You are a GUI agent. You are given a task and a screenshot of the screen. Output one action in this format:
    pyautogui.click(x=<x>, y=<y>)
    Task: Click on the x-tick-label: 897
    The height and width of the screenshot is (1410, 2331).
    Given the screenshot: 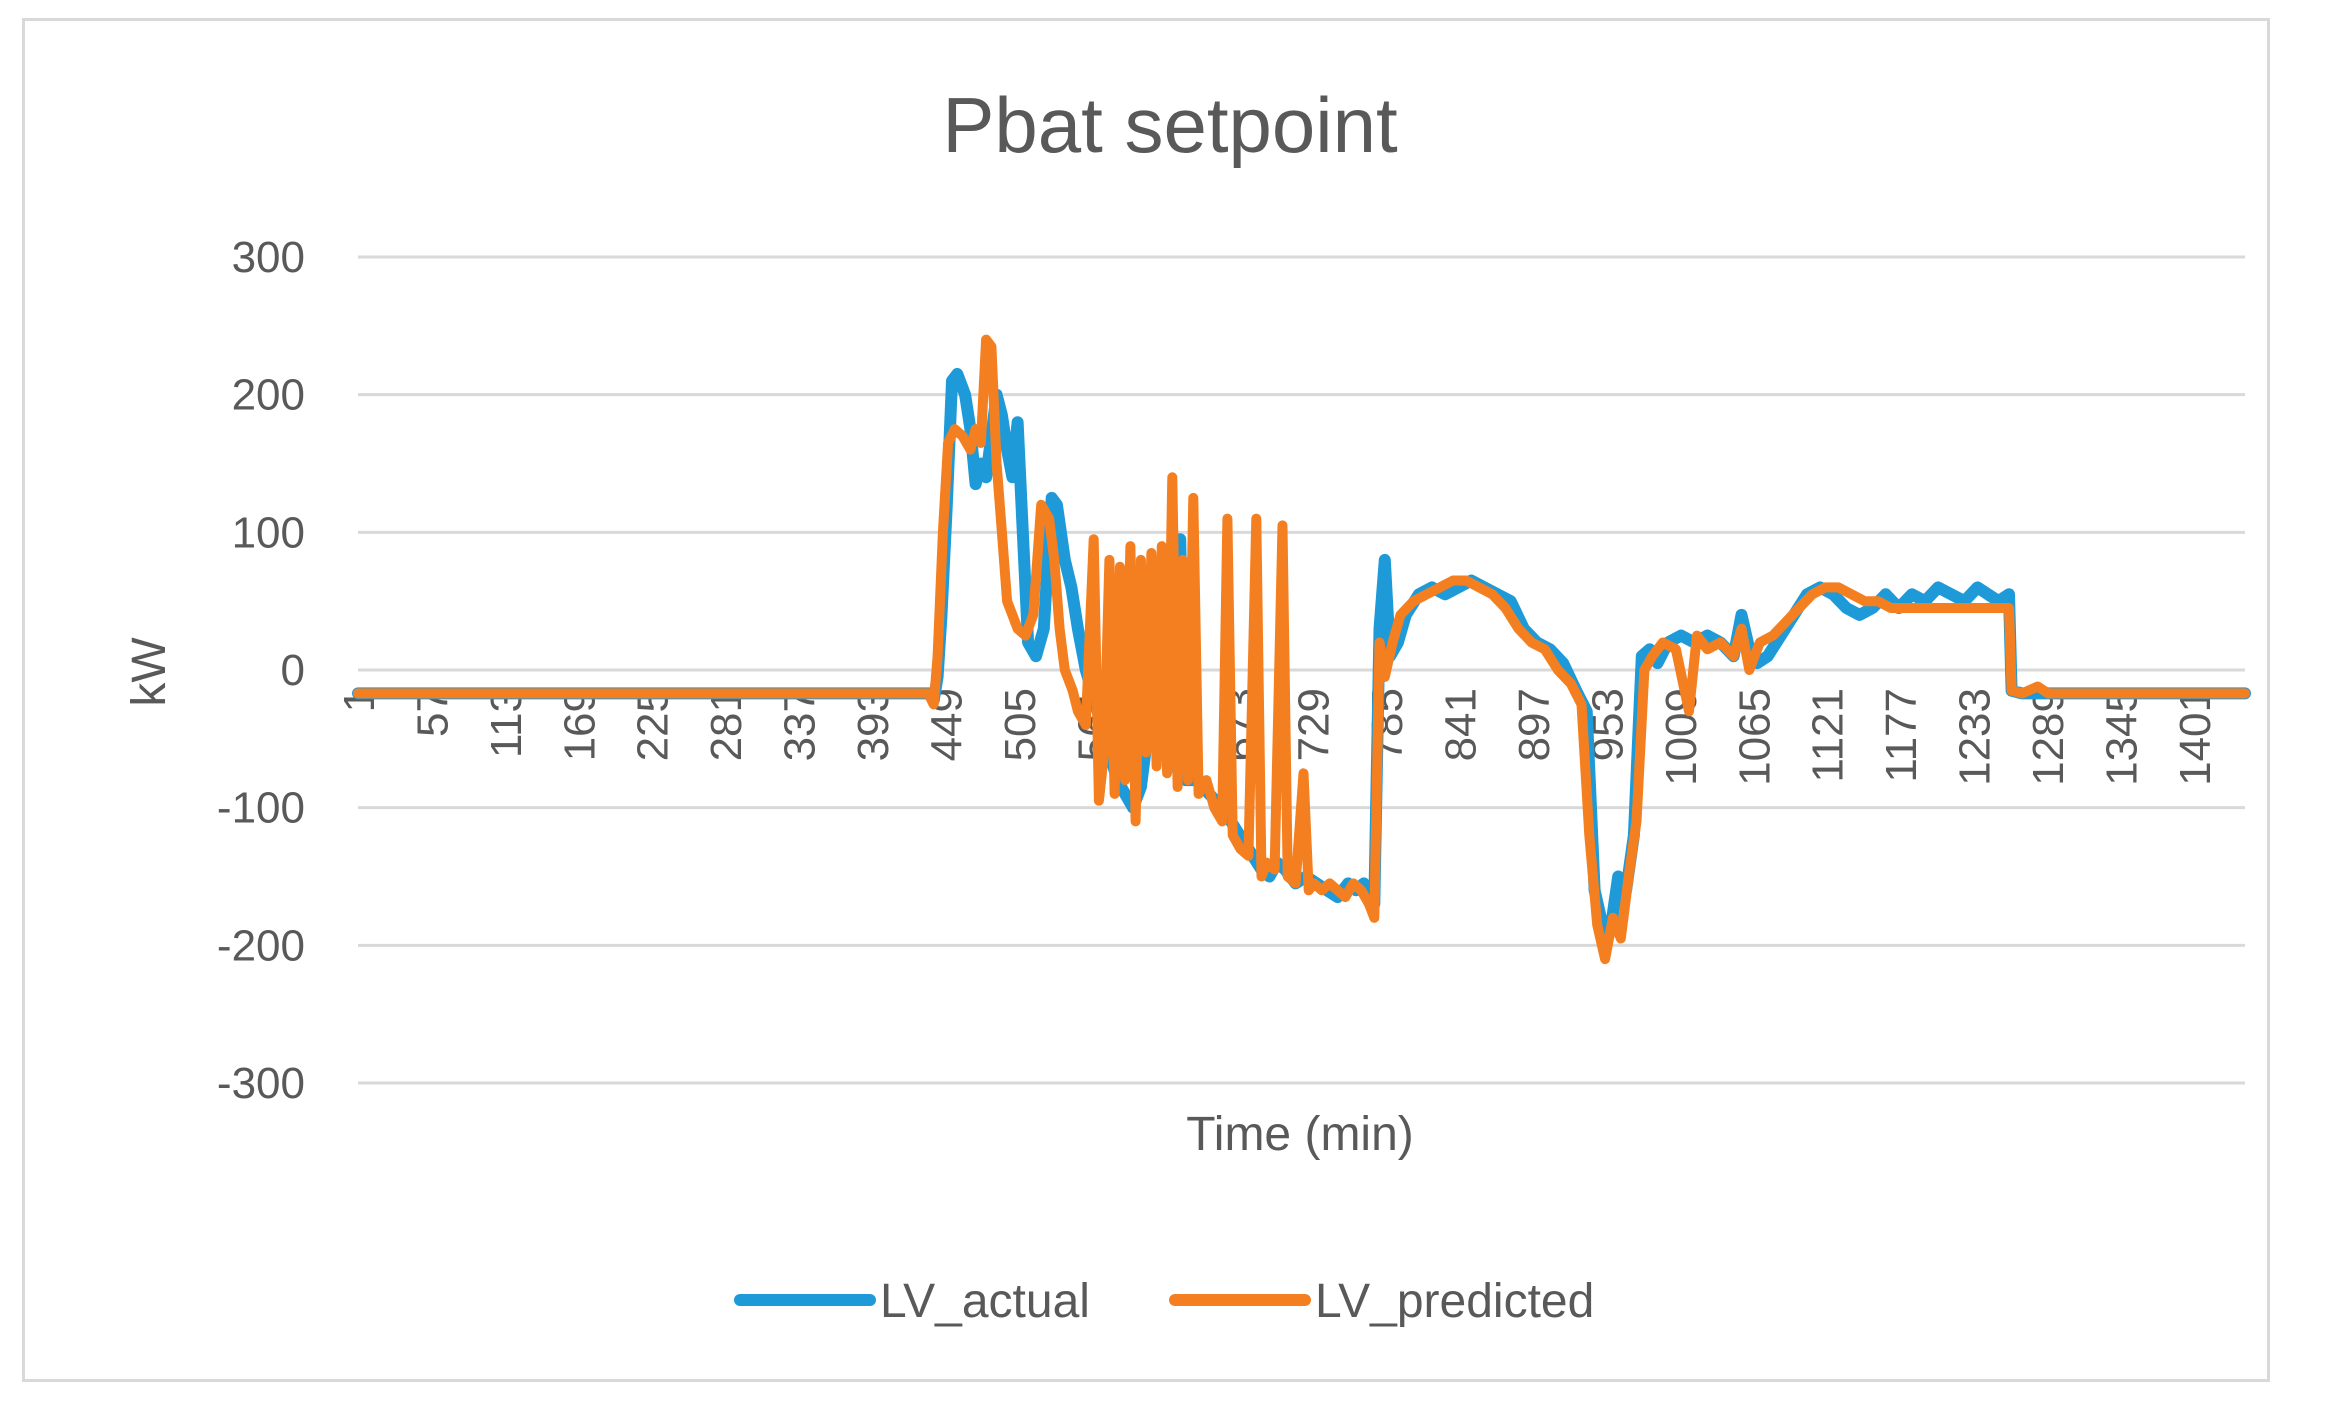 What is the action you would take?
    pyautogui.click(x=1534, y=724)
    